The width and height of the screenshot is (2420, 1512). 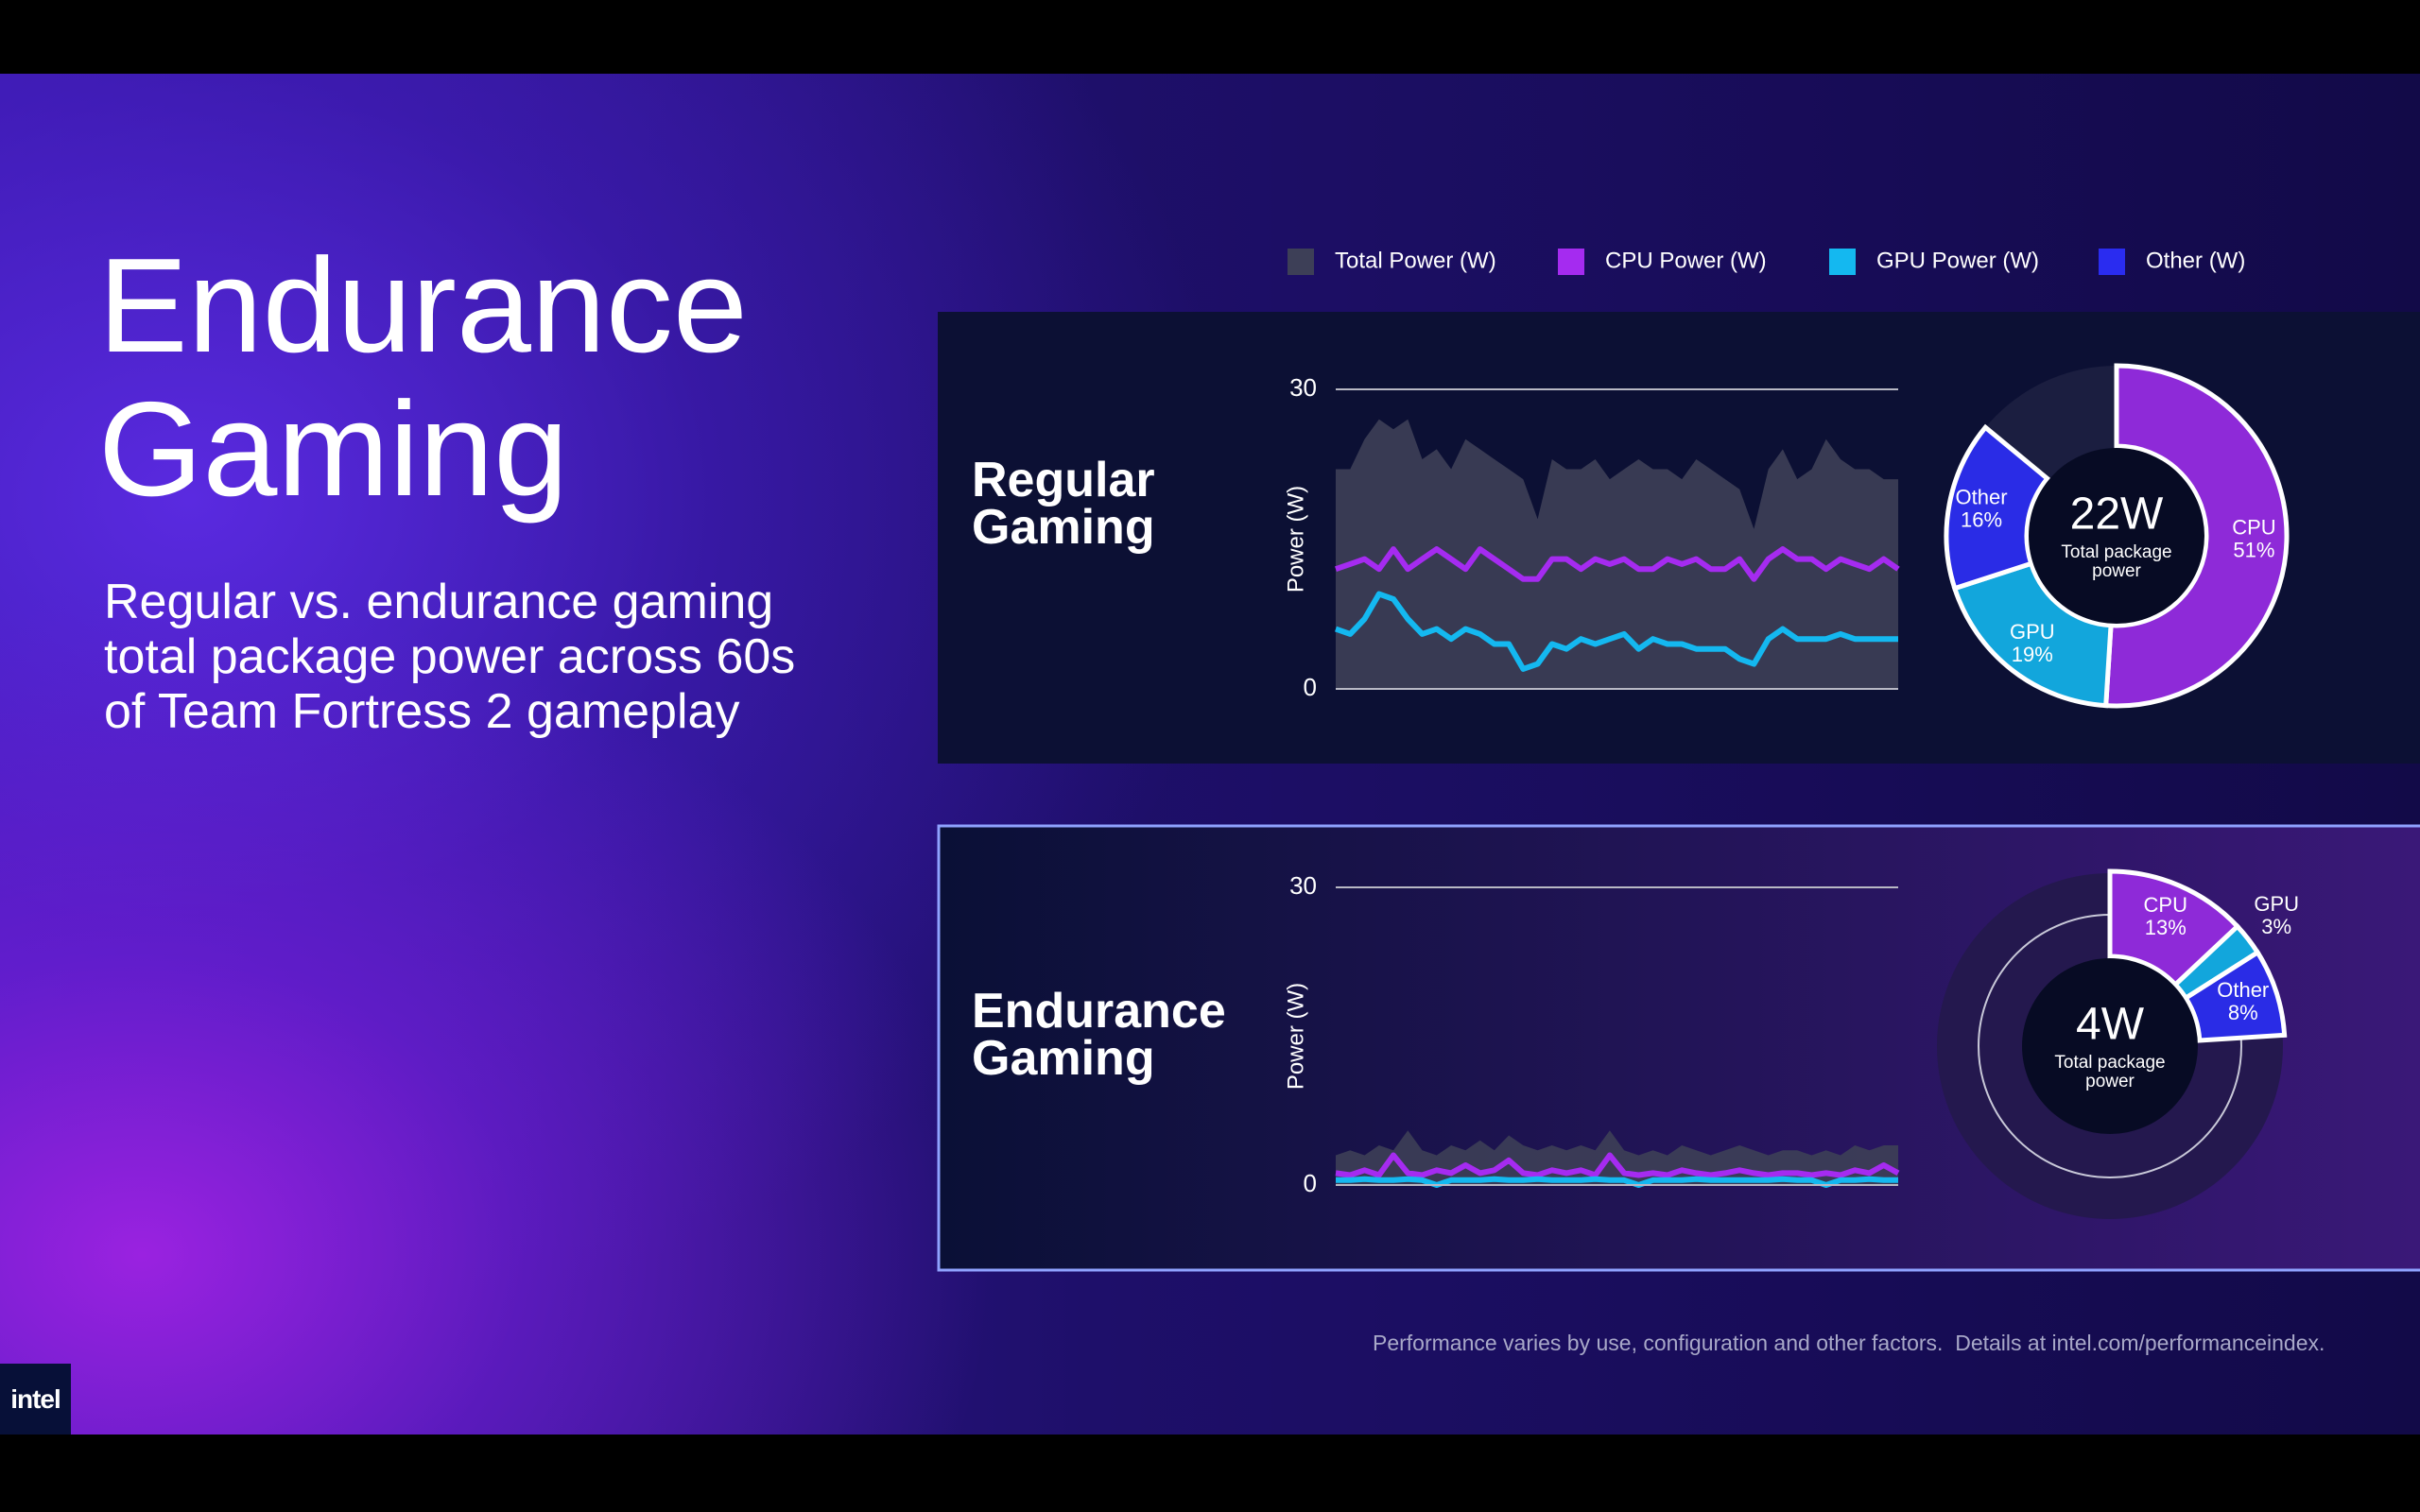 What do you see at coordinates (1982, 520) in the screenshot?
I see `pie-value-label: 16%` at bounding box center [1982, 520].